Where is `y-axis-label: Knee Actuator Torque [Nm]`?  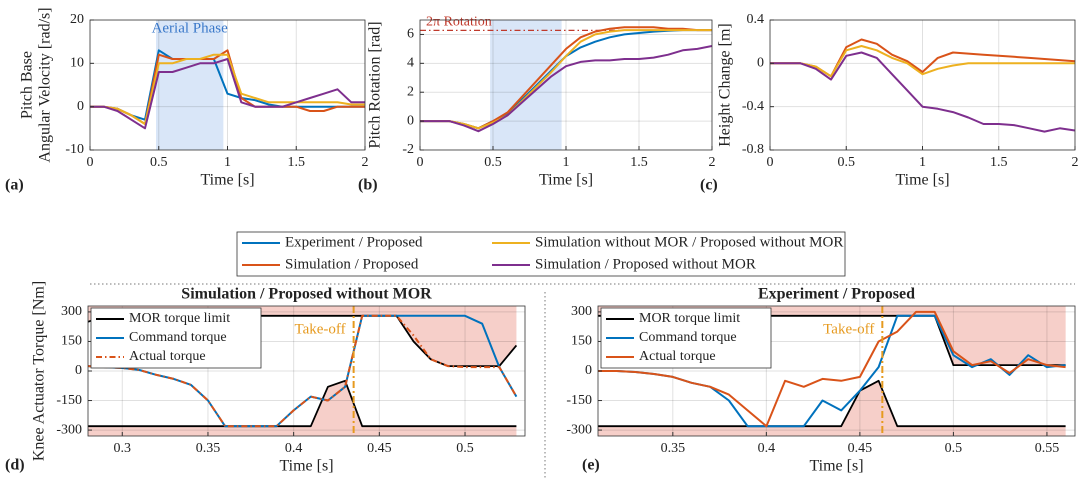
y-axis-label: Knee Actuator Torque [Nm] is located at coordinates (39, 371).